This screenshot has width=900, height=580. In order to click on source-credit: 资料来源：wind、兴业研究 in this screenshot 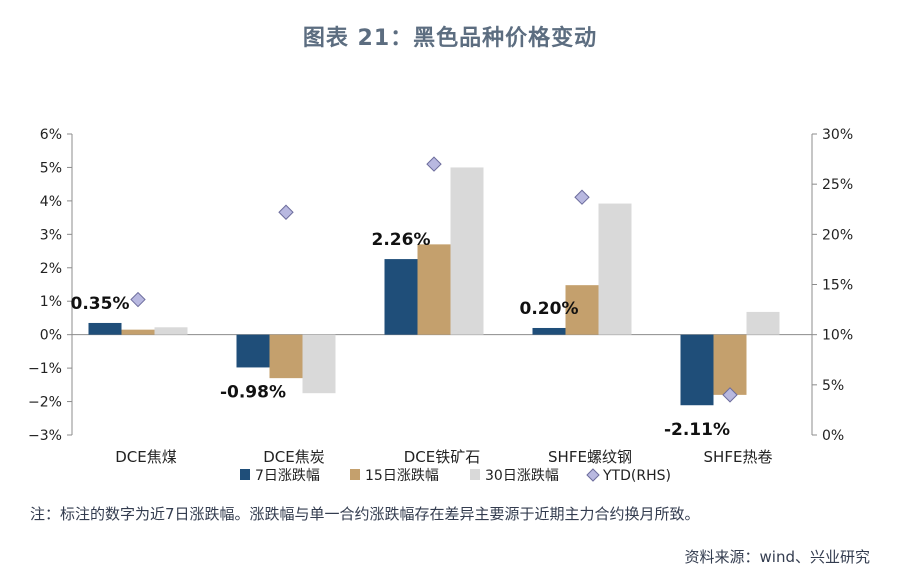, I will do `click(777, 557)`.